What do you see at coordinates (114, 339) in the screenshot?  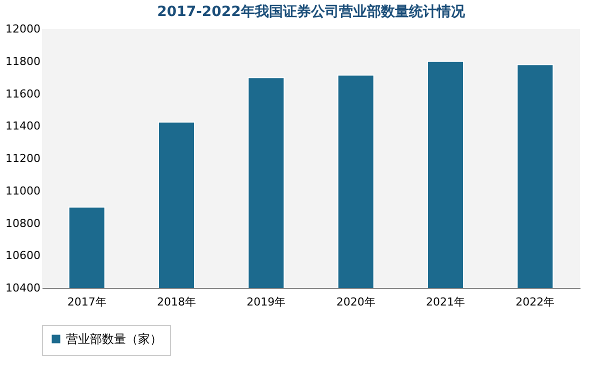 I see `legend-label: 营业部数量（家）` at bounding box center [114, 339].